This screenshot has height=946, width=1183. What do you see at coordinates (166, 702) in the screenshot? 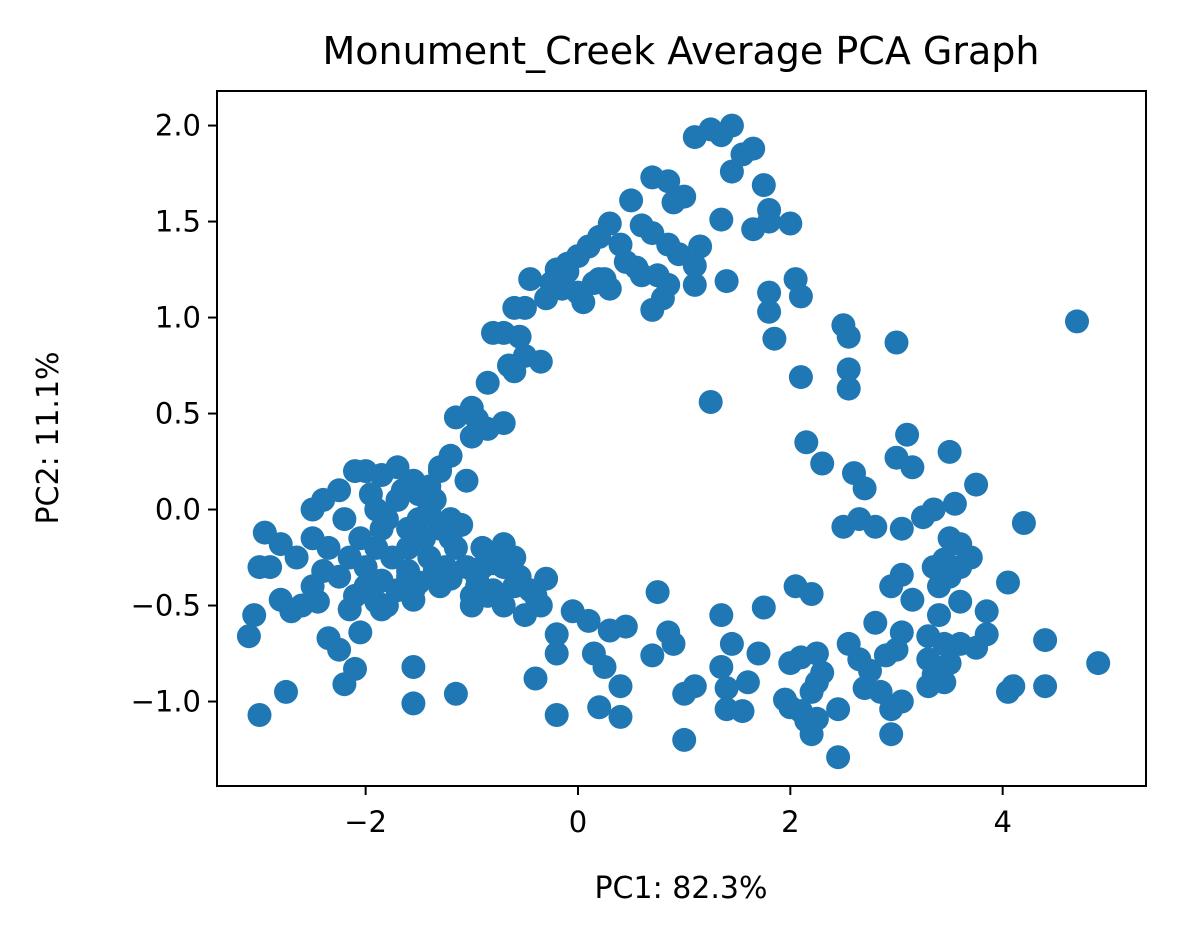
I see `y-tick-label: −1.0` at bounding box center [166, 702].